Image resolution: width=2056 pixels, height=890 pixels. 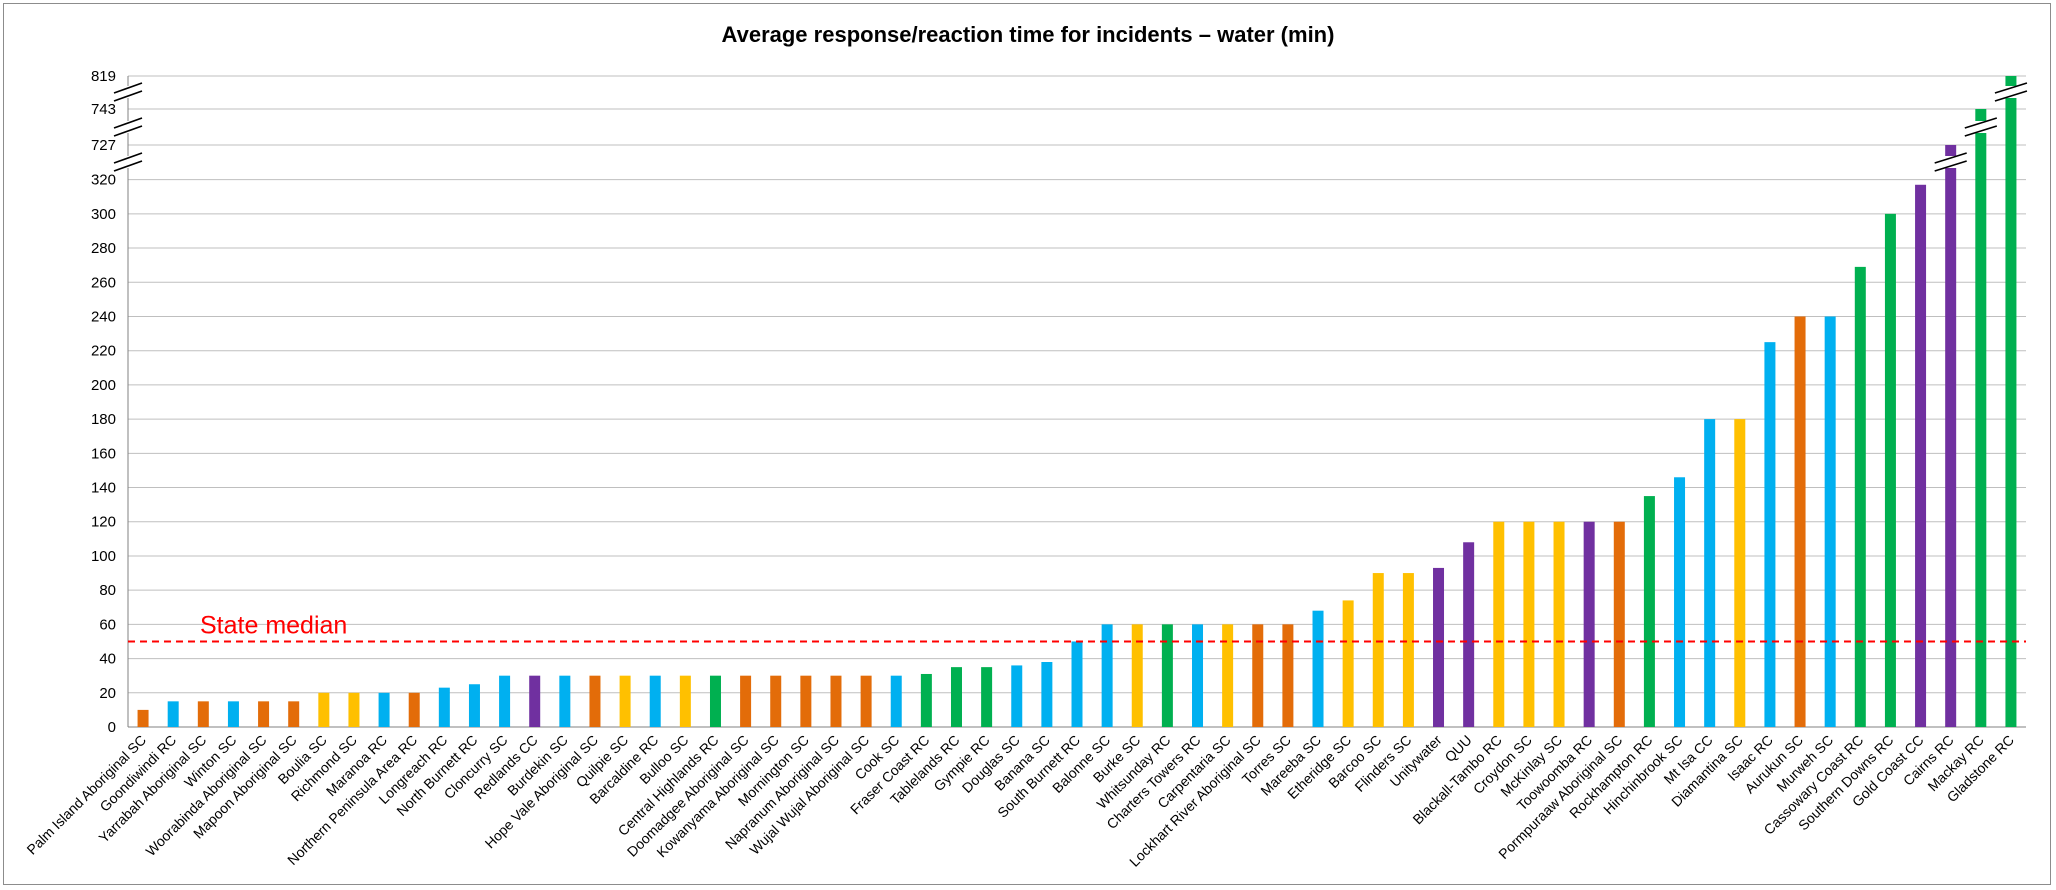 I want to click on y-tick-label: 240, so click(x=103, y=316).